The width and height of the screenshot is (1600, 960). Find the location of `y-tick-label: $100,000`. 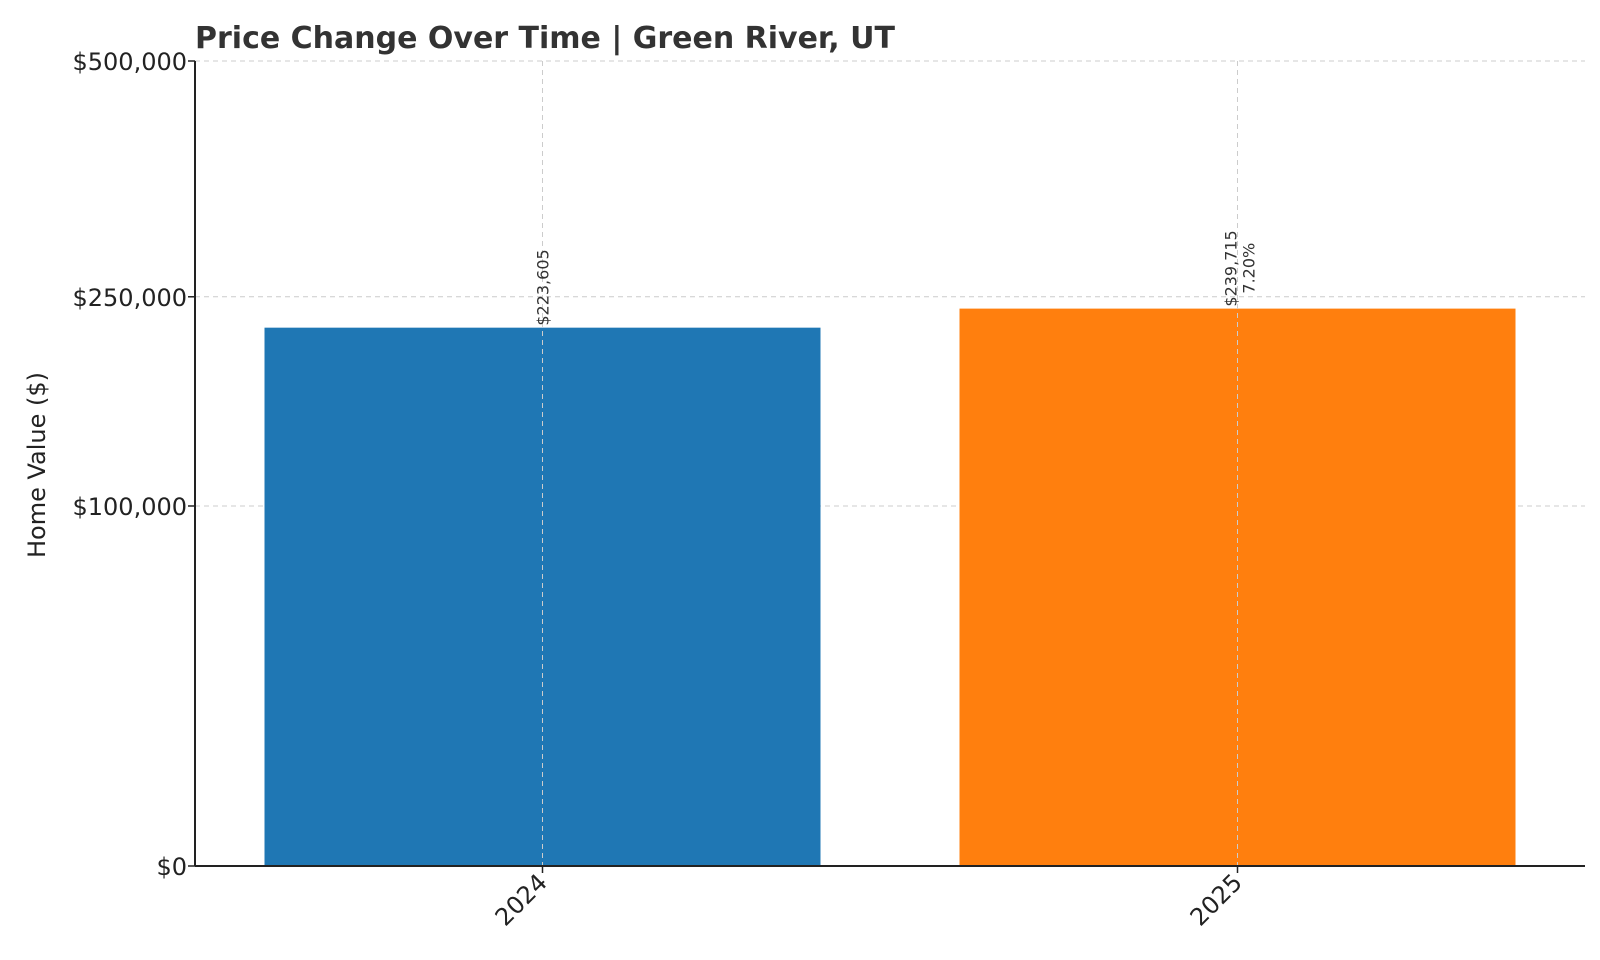

y-tick-label: $100,000 is located at coordinates (129, 507).